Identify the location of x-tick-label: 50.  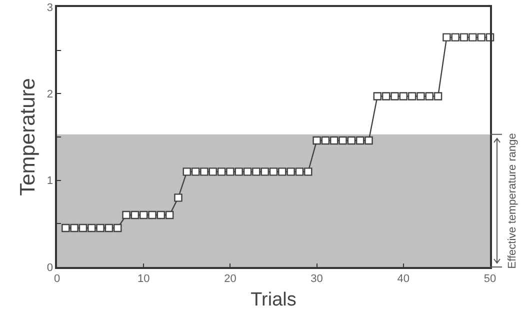
(490, 278).